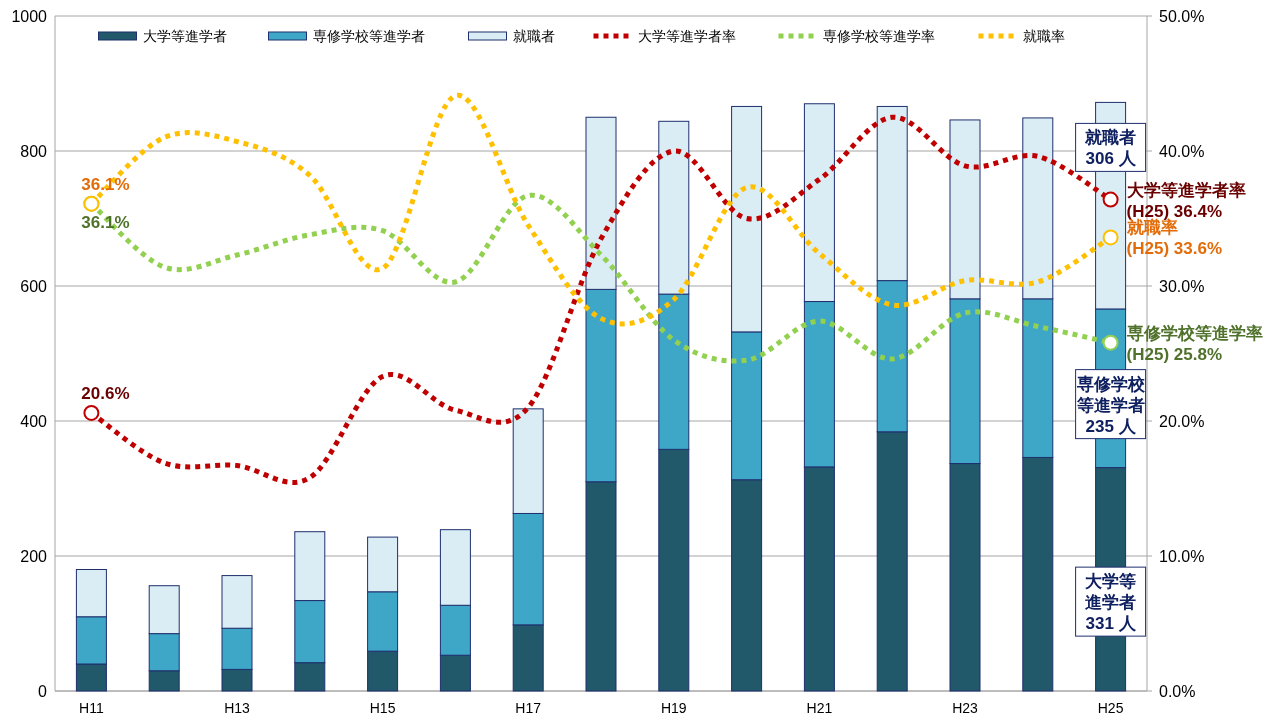 This screenshot has width=1279, height=724. Describe the element at coordinates (43, 691) in the screenshot. I see `y-tick-label: 0` at that location.